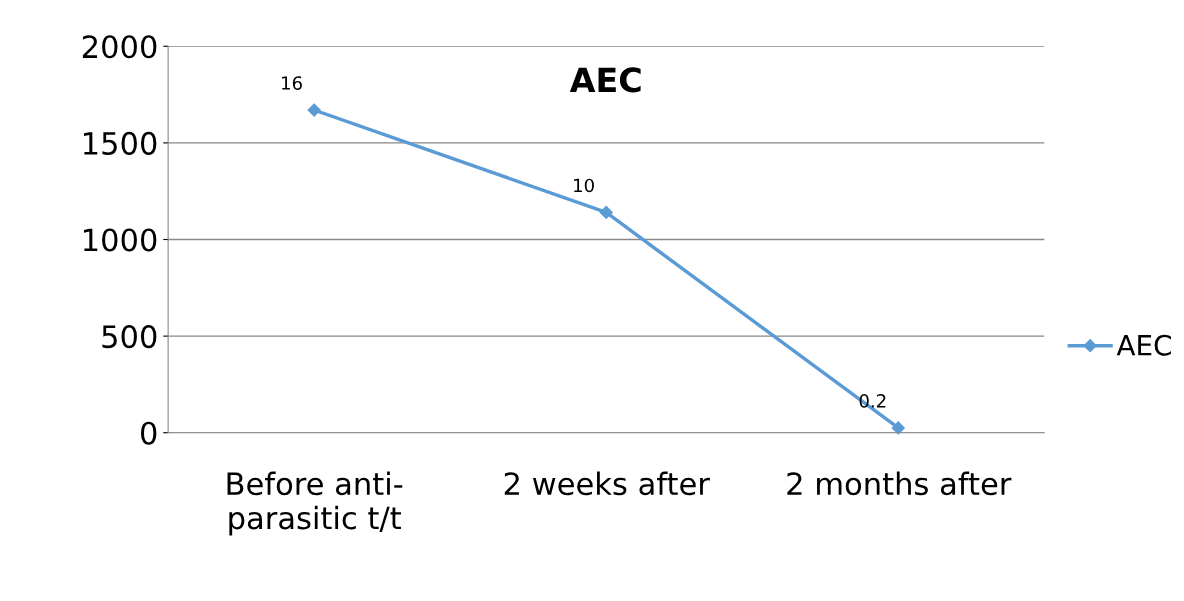  Describe the element at coordinates (119, 47) in the screenshot. I see `y-tick-label: 2000` at that location.